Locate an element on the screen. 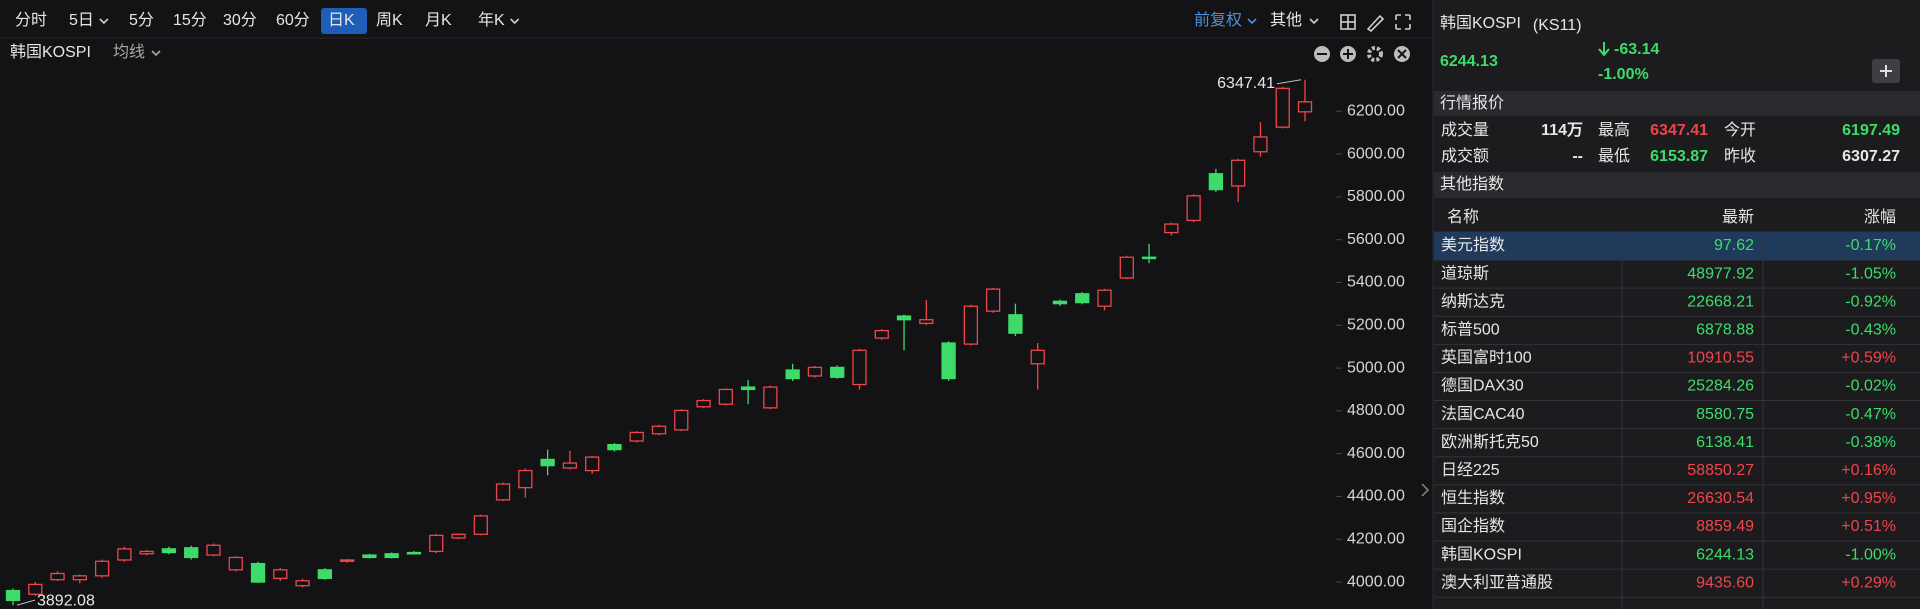 The width and height of the screenshot is (1920, 609). y-tick-label: 4600.00 is located at coordinates (1376, 453).